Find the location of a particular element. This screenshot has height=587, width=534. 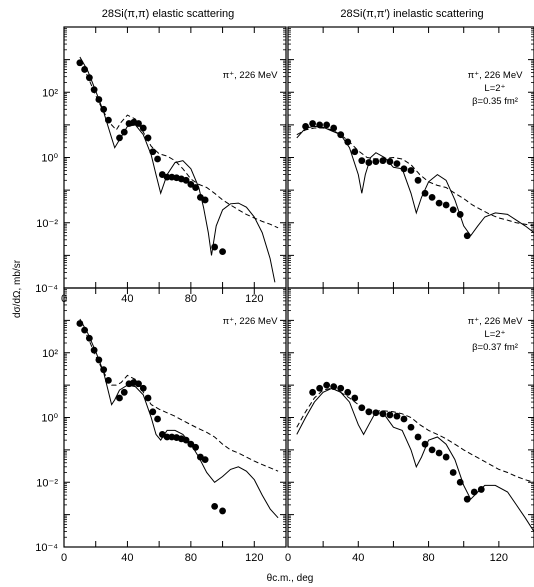

y-axis-label: dσ/dΩ, mb/sr is located at coordinates (17, 288).